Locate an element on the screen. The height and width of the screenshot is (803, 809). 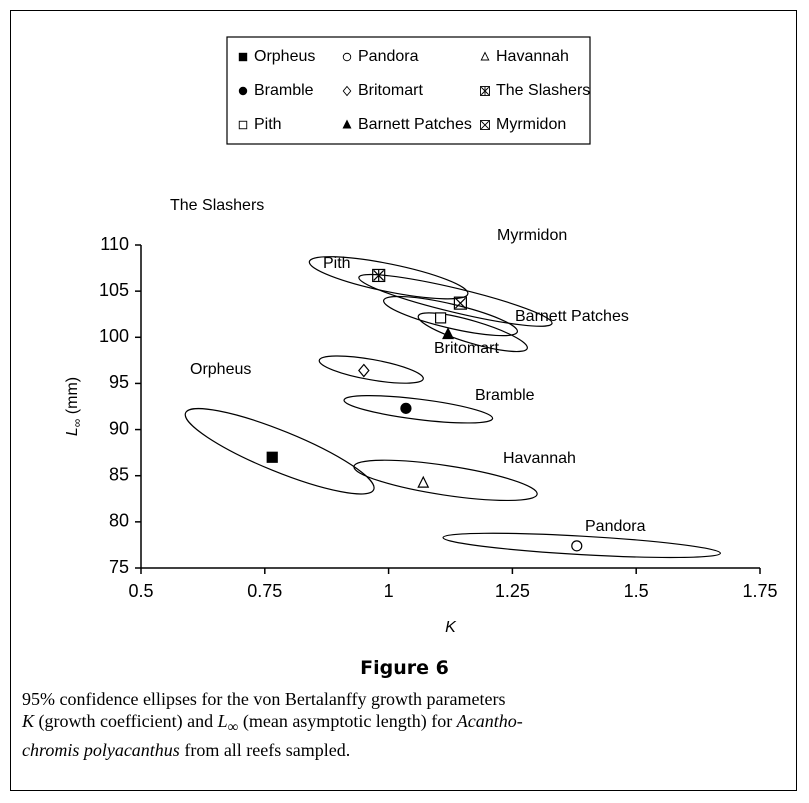
ellipse-label: Myrmidon is located at coordinates (532, 235).